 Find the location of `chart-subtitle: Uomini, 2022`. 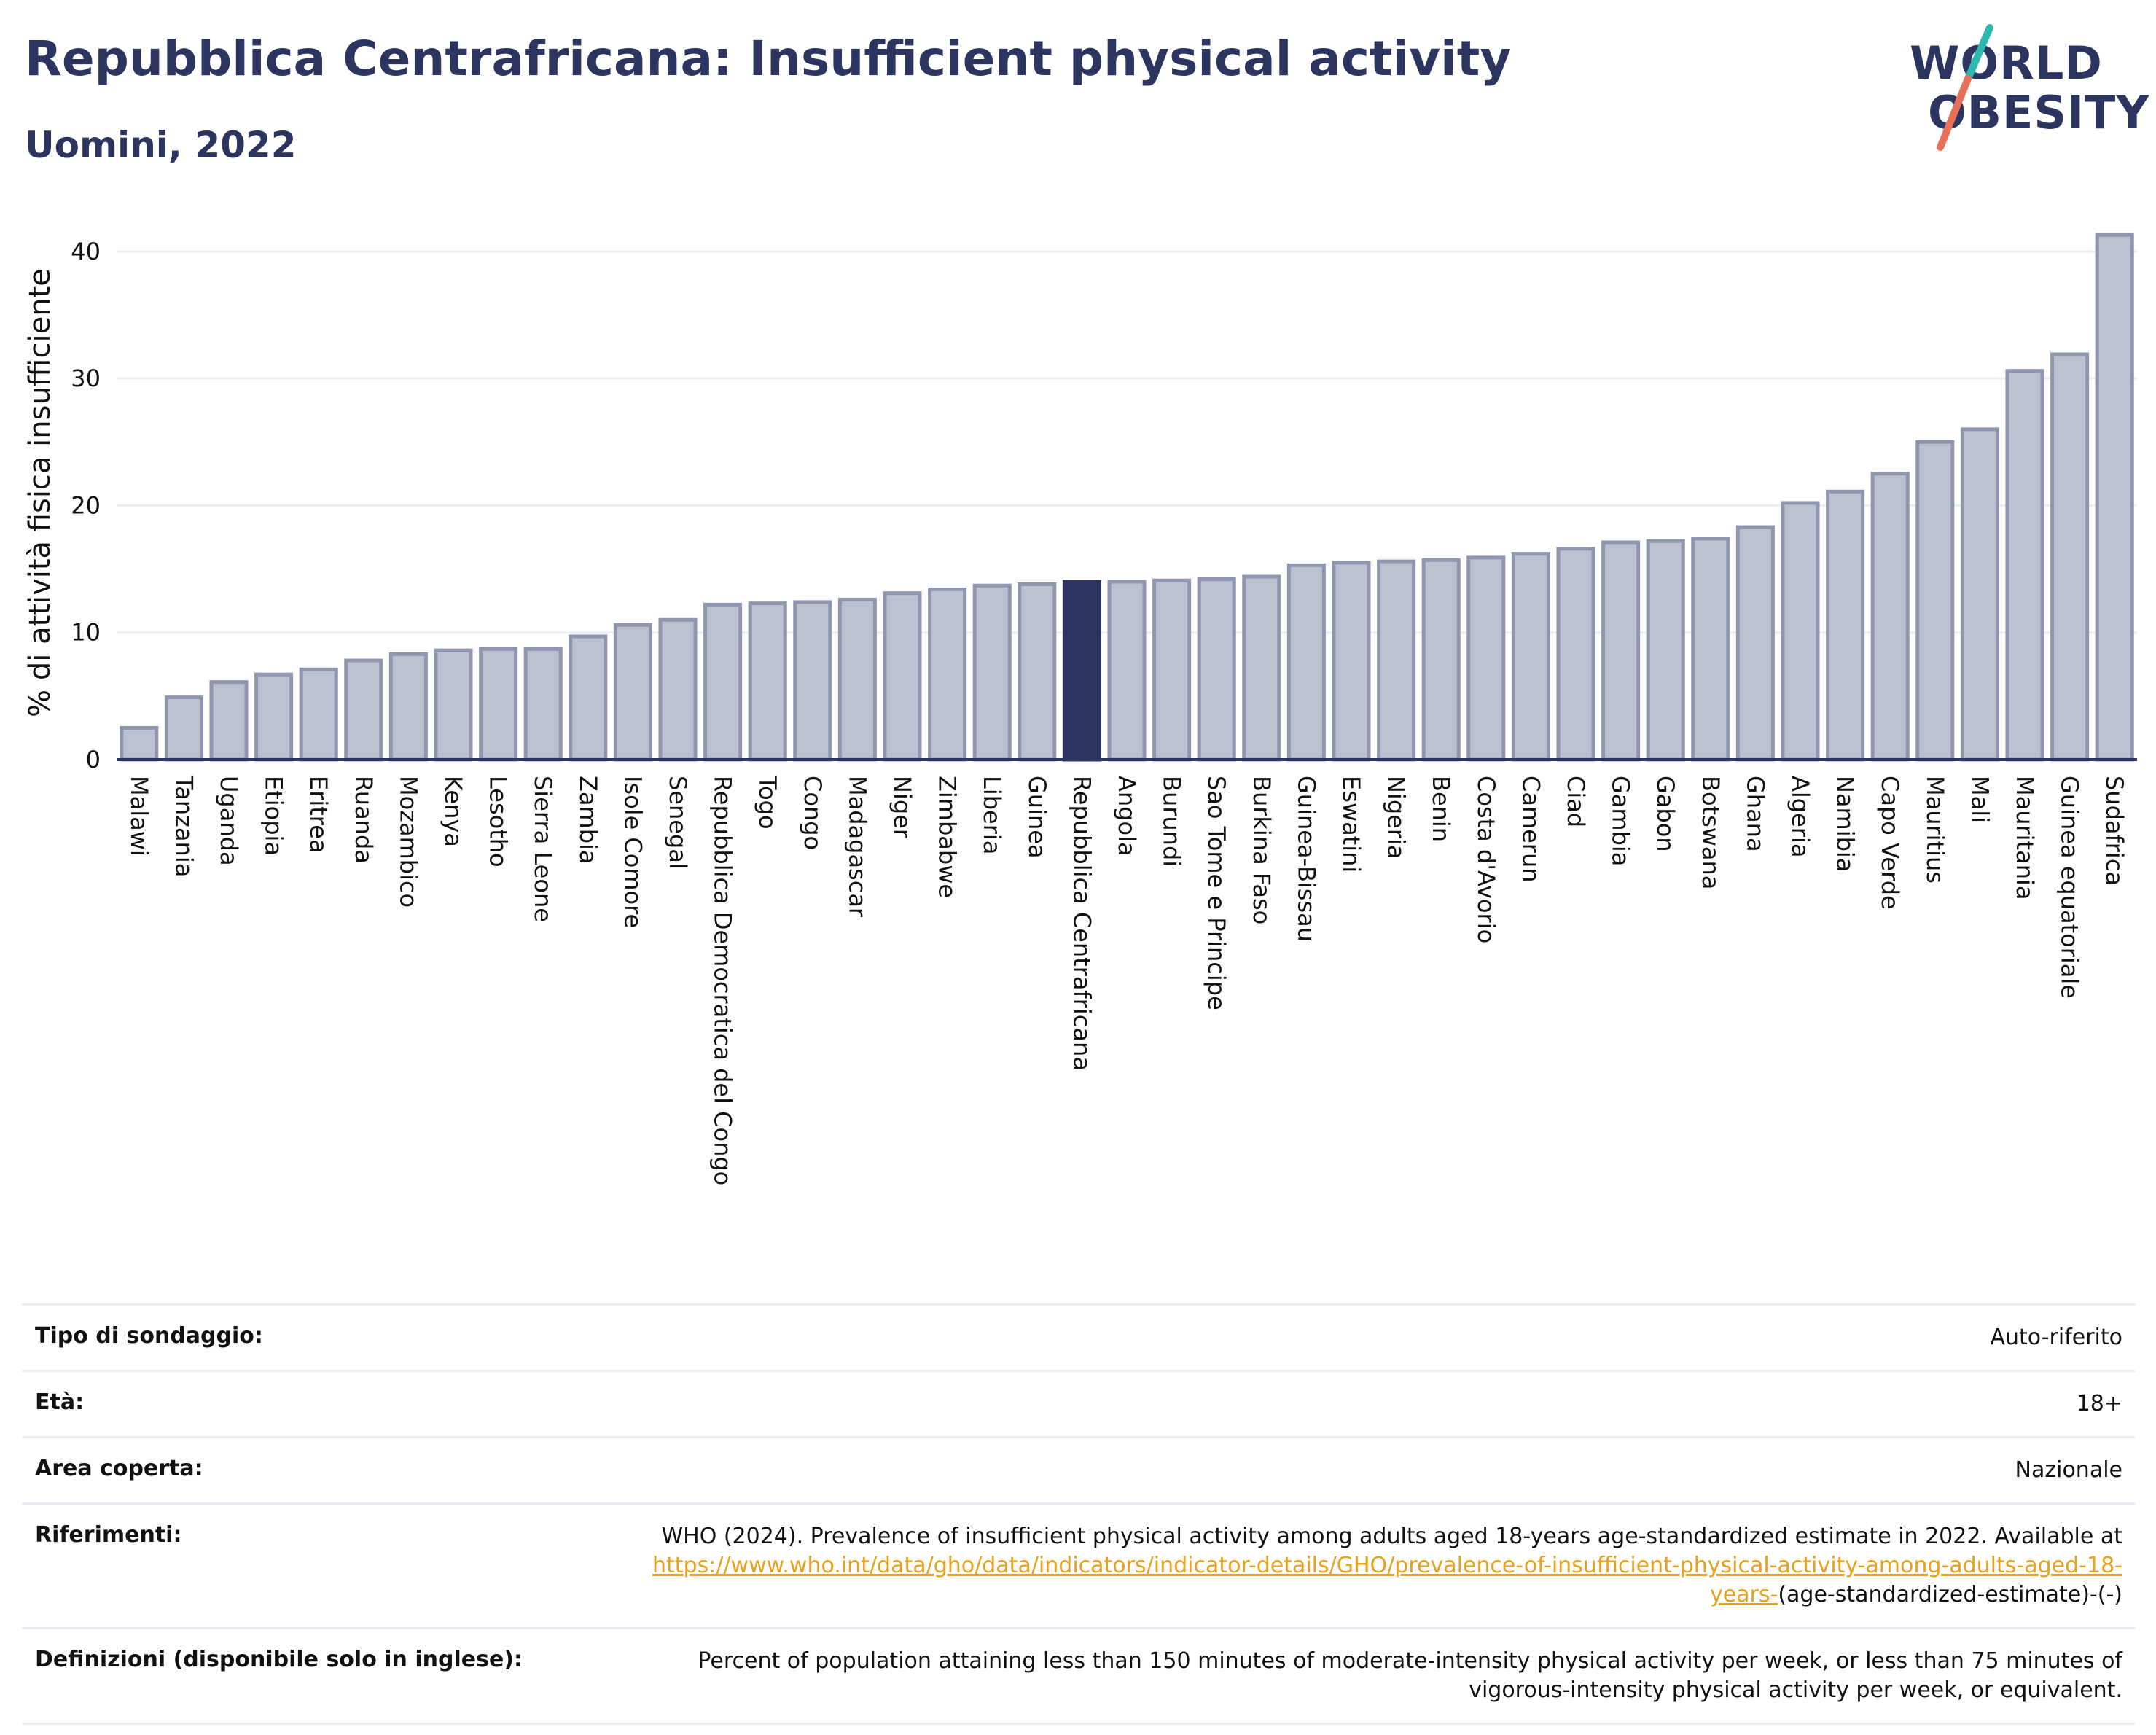

chart-subtitle: Uomini, 2022 is located at coordinates (161, 145).